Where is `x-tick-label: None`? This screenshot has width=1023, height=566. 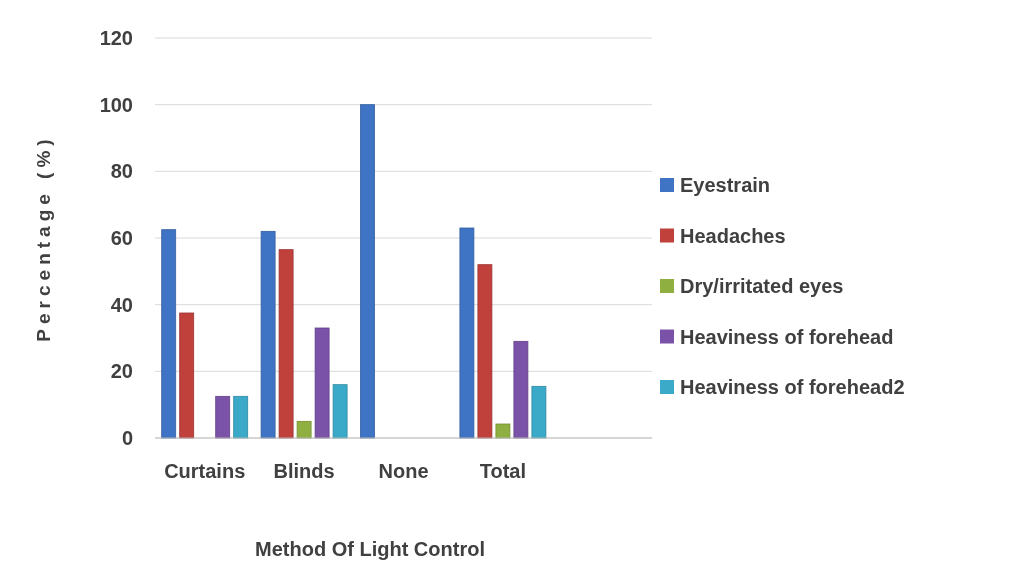
x-tick-label: None is located at coordinates (403, 471).